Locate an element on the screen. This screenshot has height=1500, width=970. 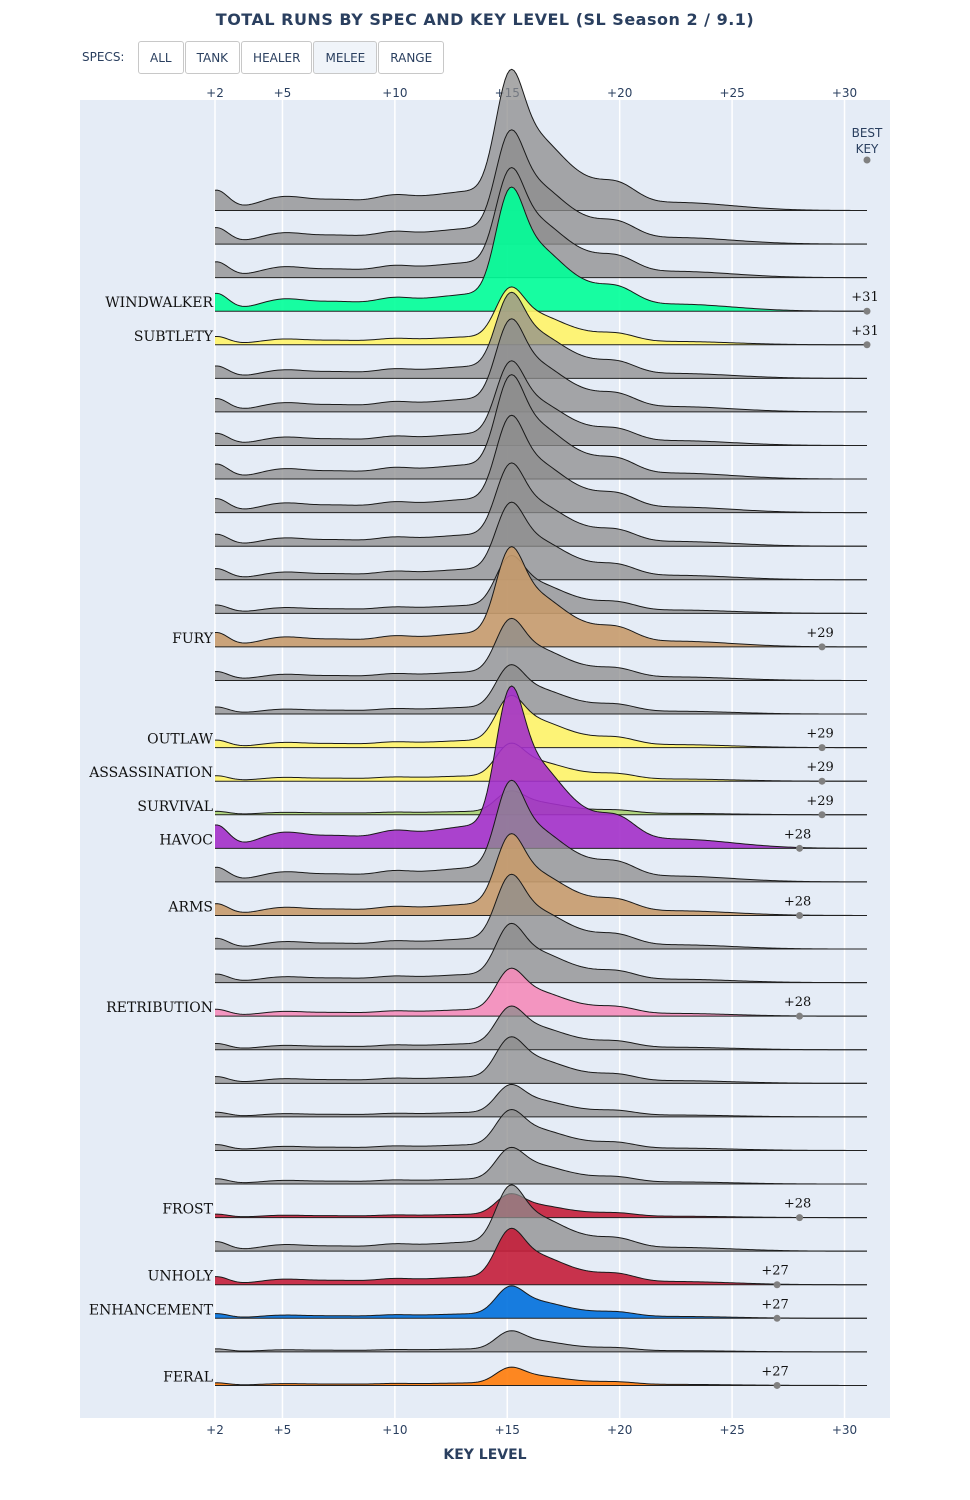
ridge-unholy: UNHOLY +27 is located at coordinates (507, 1258).